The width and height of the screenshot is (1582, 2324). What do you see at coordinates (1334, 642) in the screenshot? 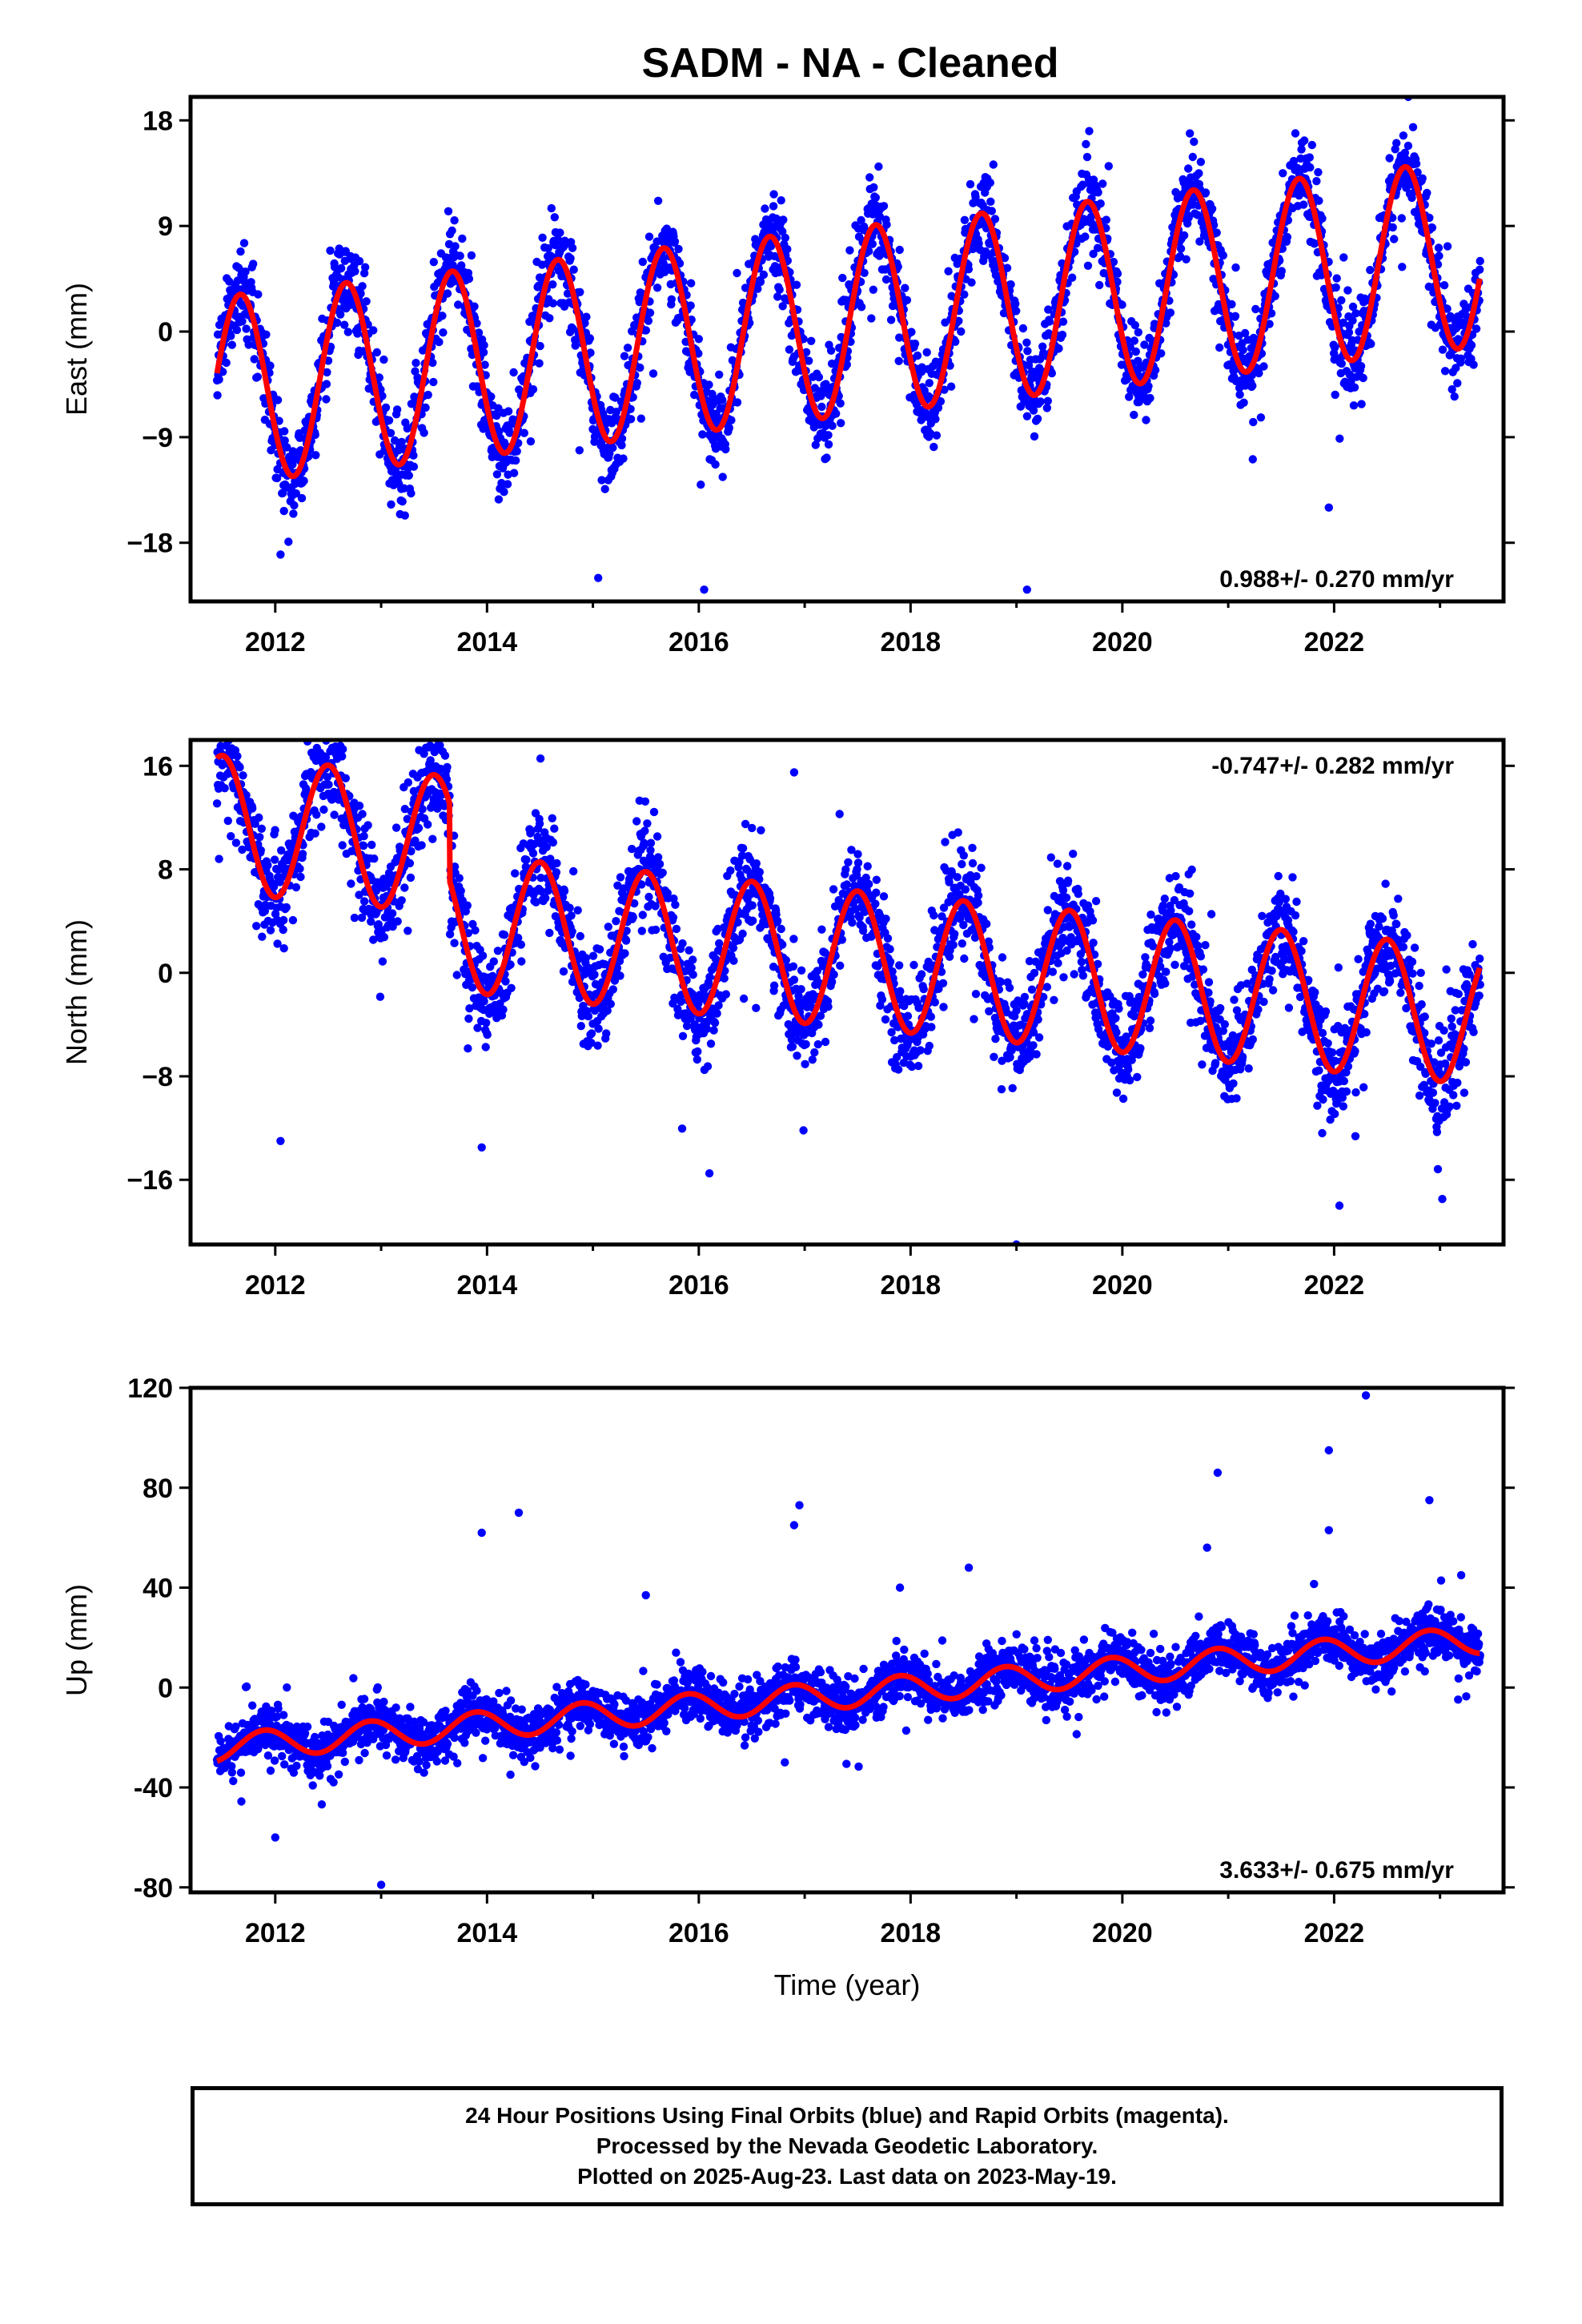
I see `east-xtick-label: 2022` at bounding box center [1334, 642].